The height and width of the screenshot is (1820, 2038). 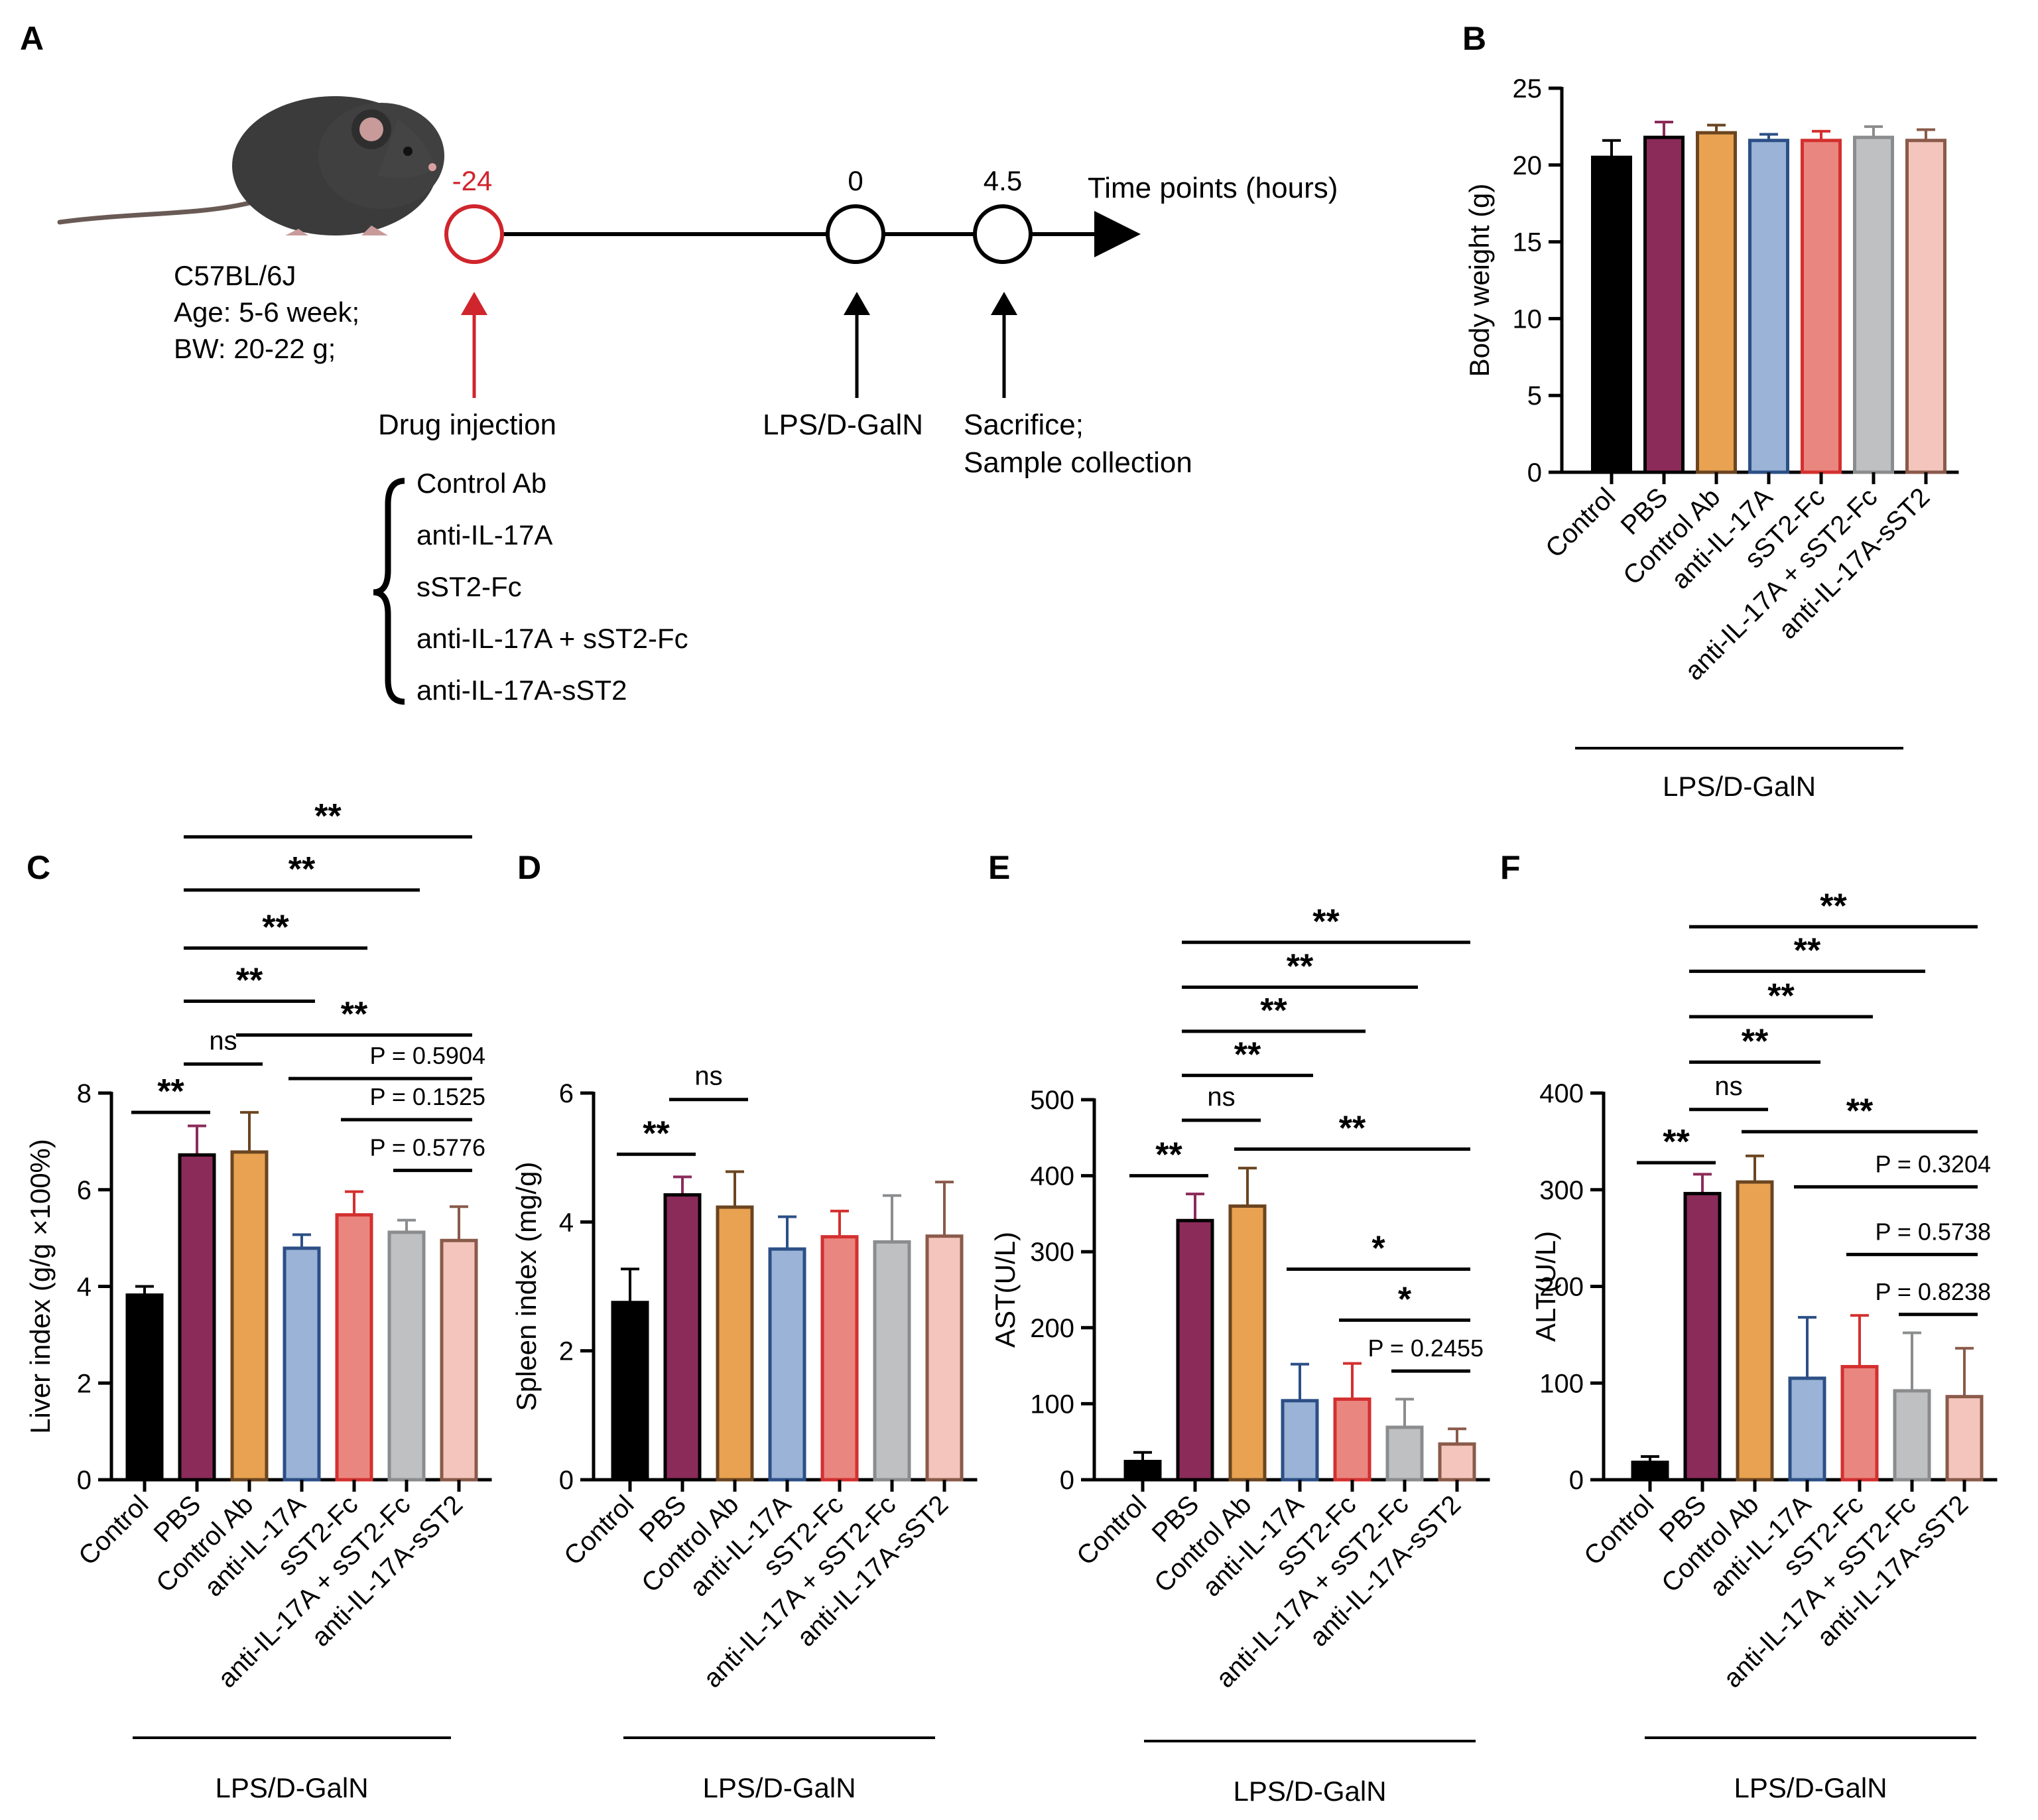 What do you see at coordinates (1528, 165) in the screenshot?
I see `y-tick-label: 20` at bounding box center [1528, 165].